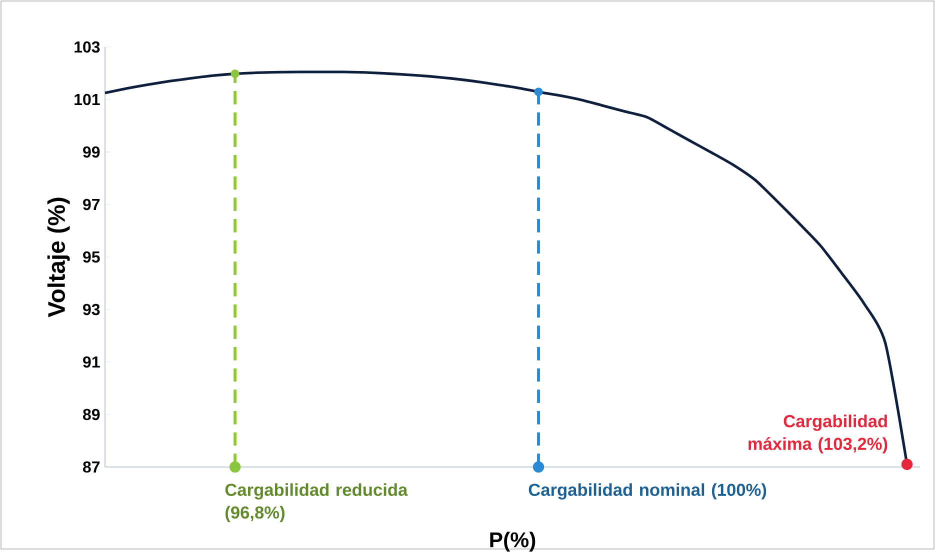  What do you see at coordinates (87, 47) in the screenshot?
I see `y-tick-label: 103` at bounding box center [87, 47].